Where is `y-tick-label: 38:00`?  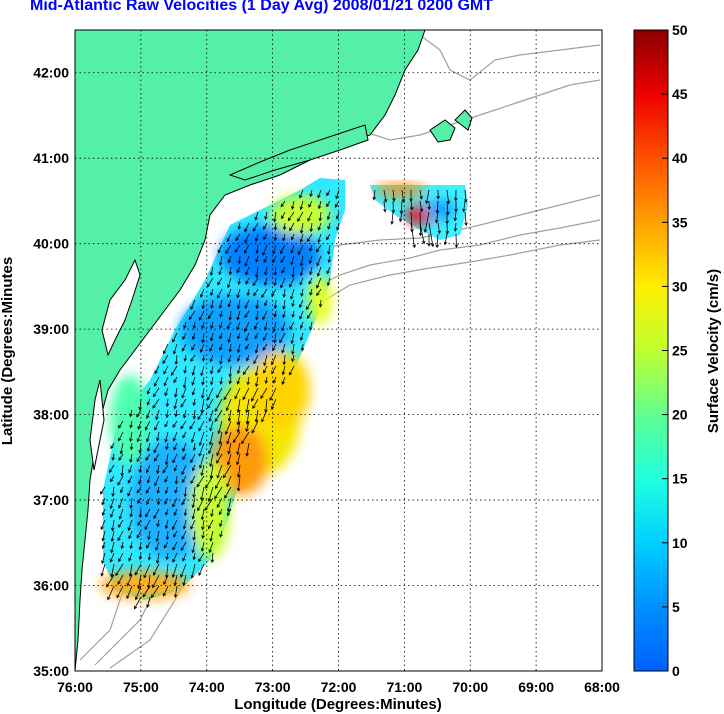 y-tick-label: 38:00 is located at coordinates (51, 415).